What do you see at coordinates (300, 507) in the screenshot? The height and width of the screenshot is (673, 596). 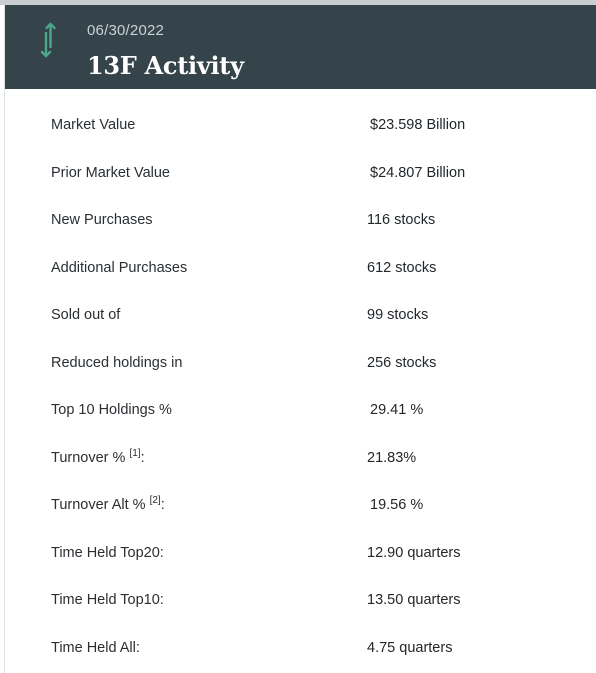 I see `row-turnover-alt: Turnover Alt % [2]: 19.56 %` at bounding box center [300, 507].